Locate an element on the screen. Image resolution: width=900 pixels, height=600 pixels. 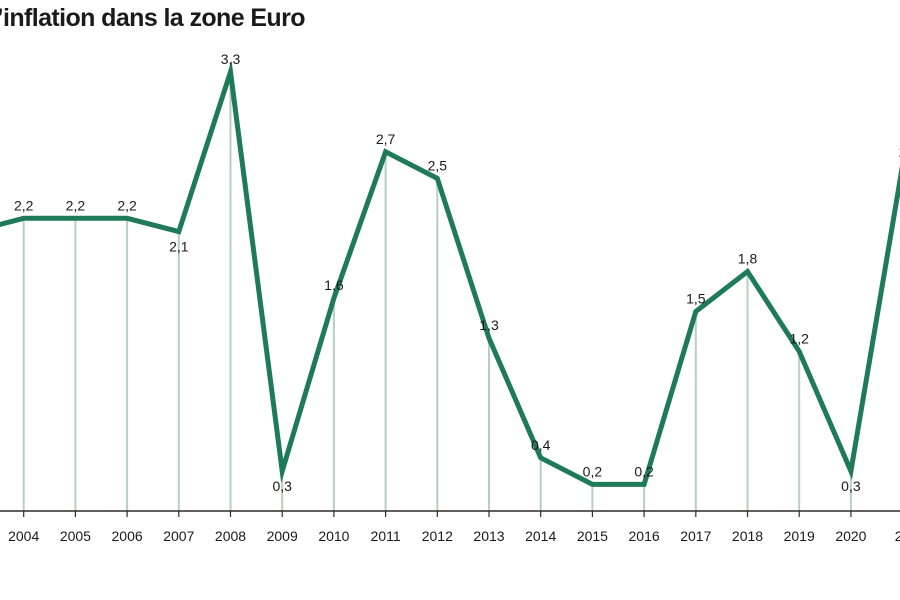
x-tick-label: 2016 is located at coordinates (644, 536).